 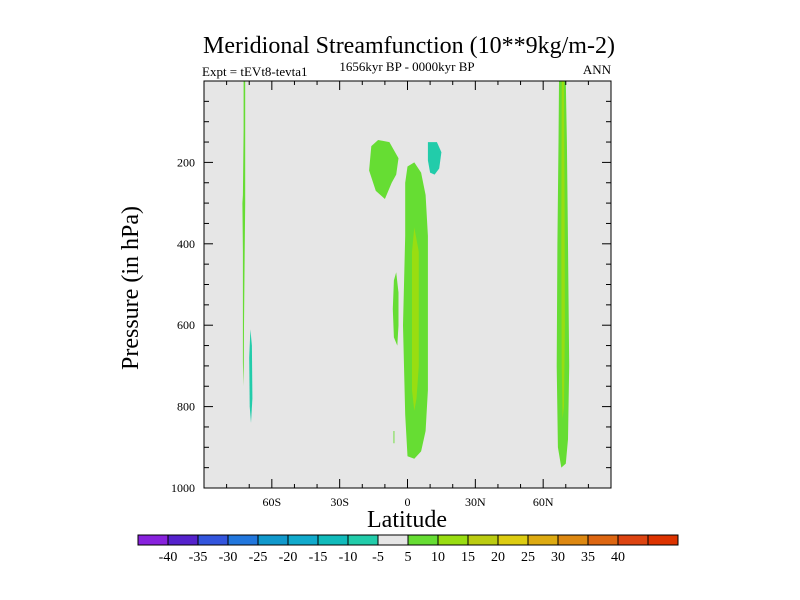 What do you see at coordinates (498, 557) in the screenshot?
I see `colorbar-label: 20` at bounding box center [498, 557].